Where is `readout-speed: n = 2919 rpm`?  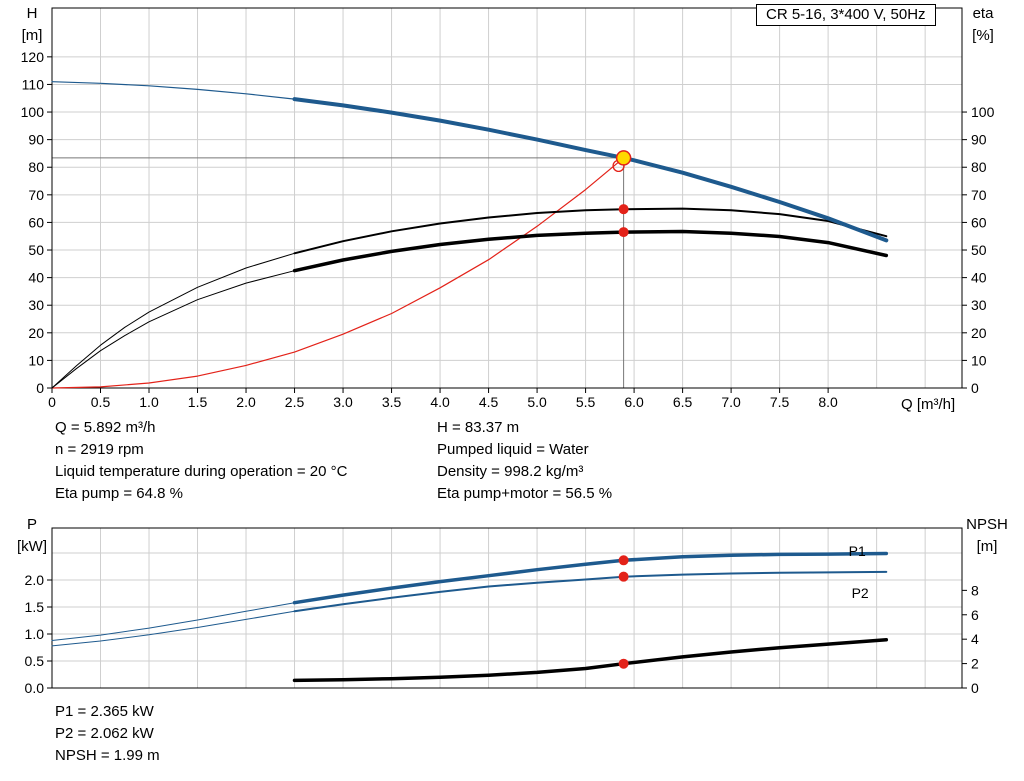 readout-speed: n = 2919 rpm is located at coordinates (99, 449).